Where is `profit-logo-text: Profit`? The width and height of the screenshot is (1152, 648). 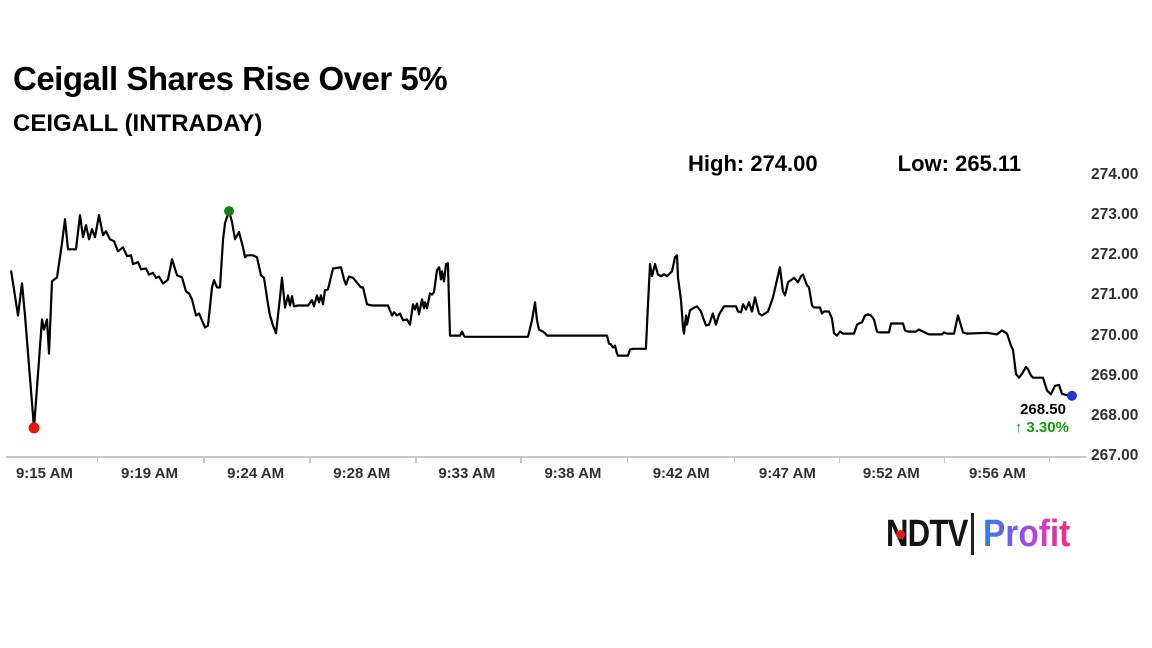 profit-logo-text: Profit is located at coordinates (1027, 534).